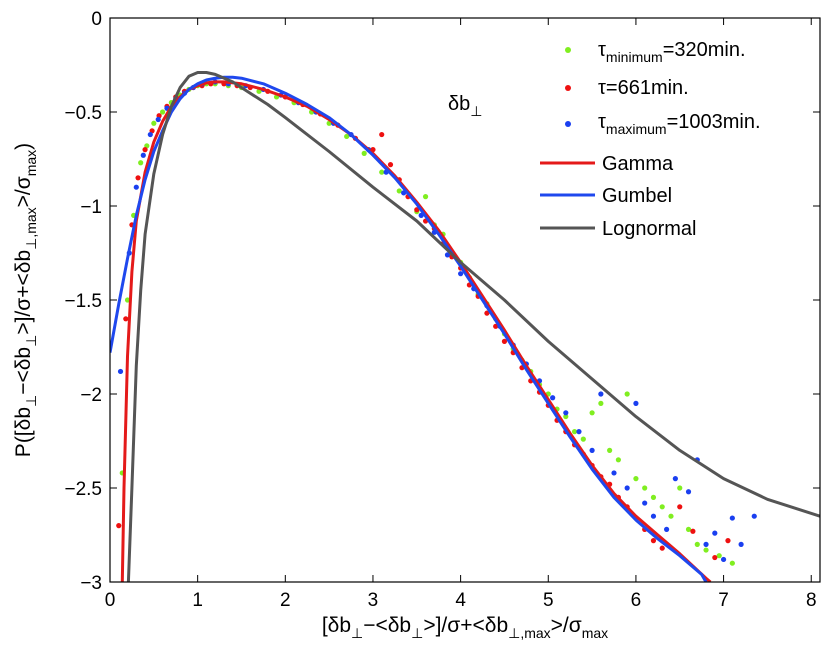 The height and width of the screenshot is (651, 830). Describe the element at coordinates (568, 50) in the screenshot. I see `legend-marker-tau-minimum` at that location.